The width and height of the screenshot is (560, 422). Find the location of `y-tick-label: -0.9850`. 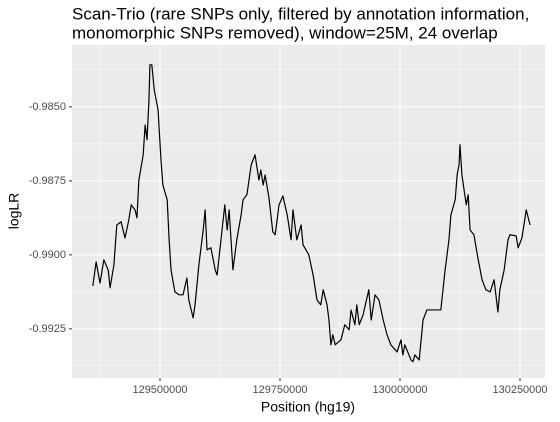

y-tick-label: -0.9850 is located at coordinates (47, 107).